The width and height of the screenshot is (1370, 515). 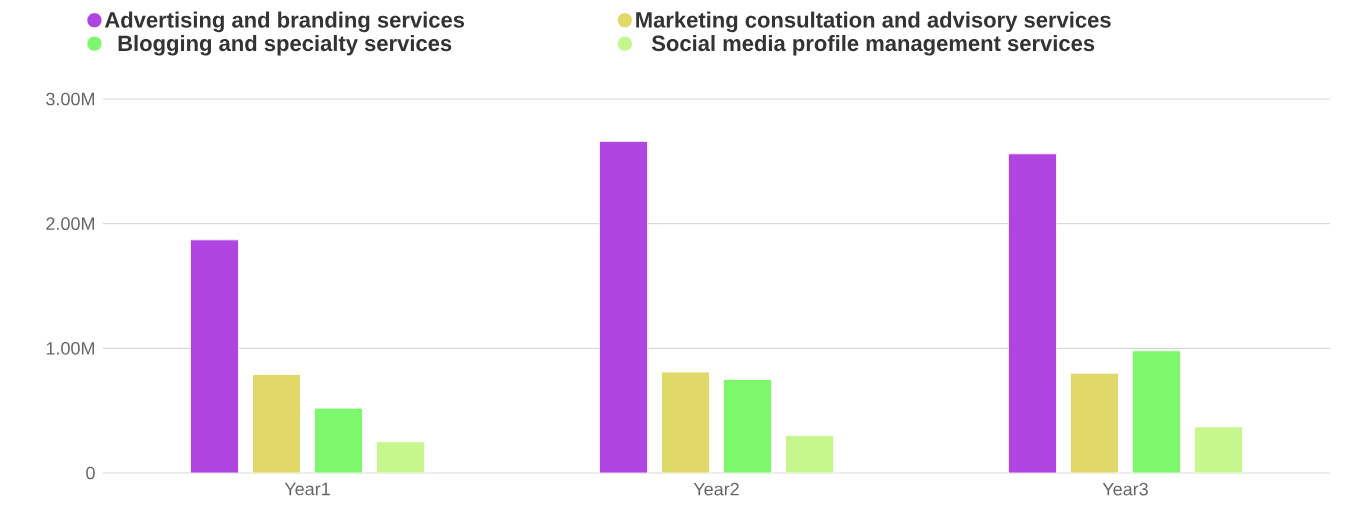 I want to click on legend-label: Advertising and branding services, so click(x=284, y=22).